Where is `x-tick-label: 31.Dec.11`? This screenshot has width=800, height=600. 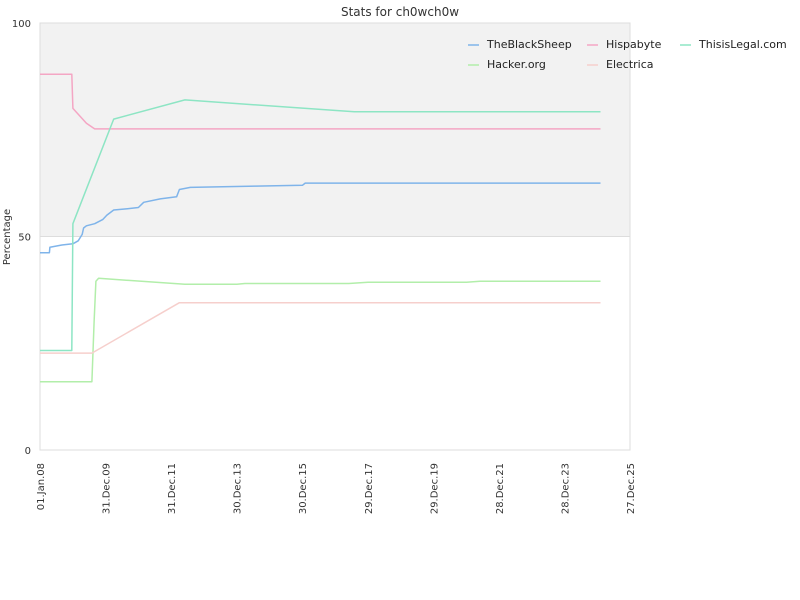
x-tick-label: 31.Dec.11 is located at coordinates (172, 488).